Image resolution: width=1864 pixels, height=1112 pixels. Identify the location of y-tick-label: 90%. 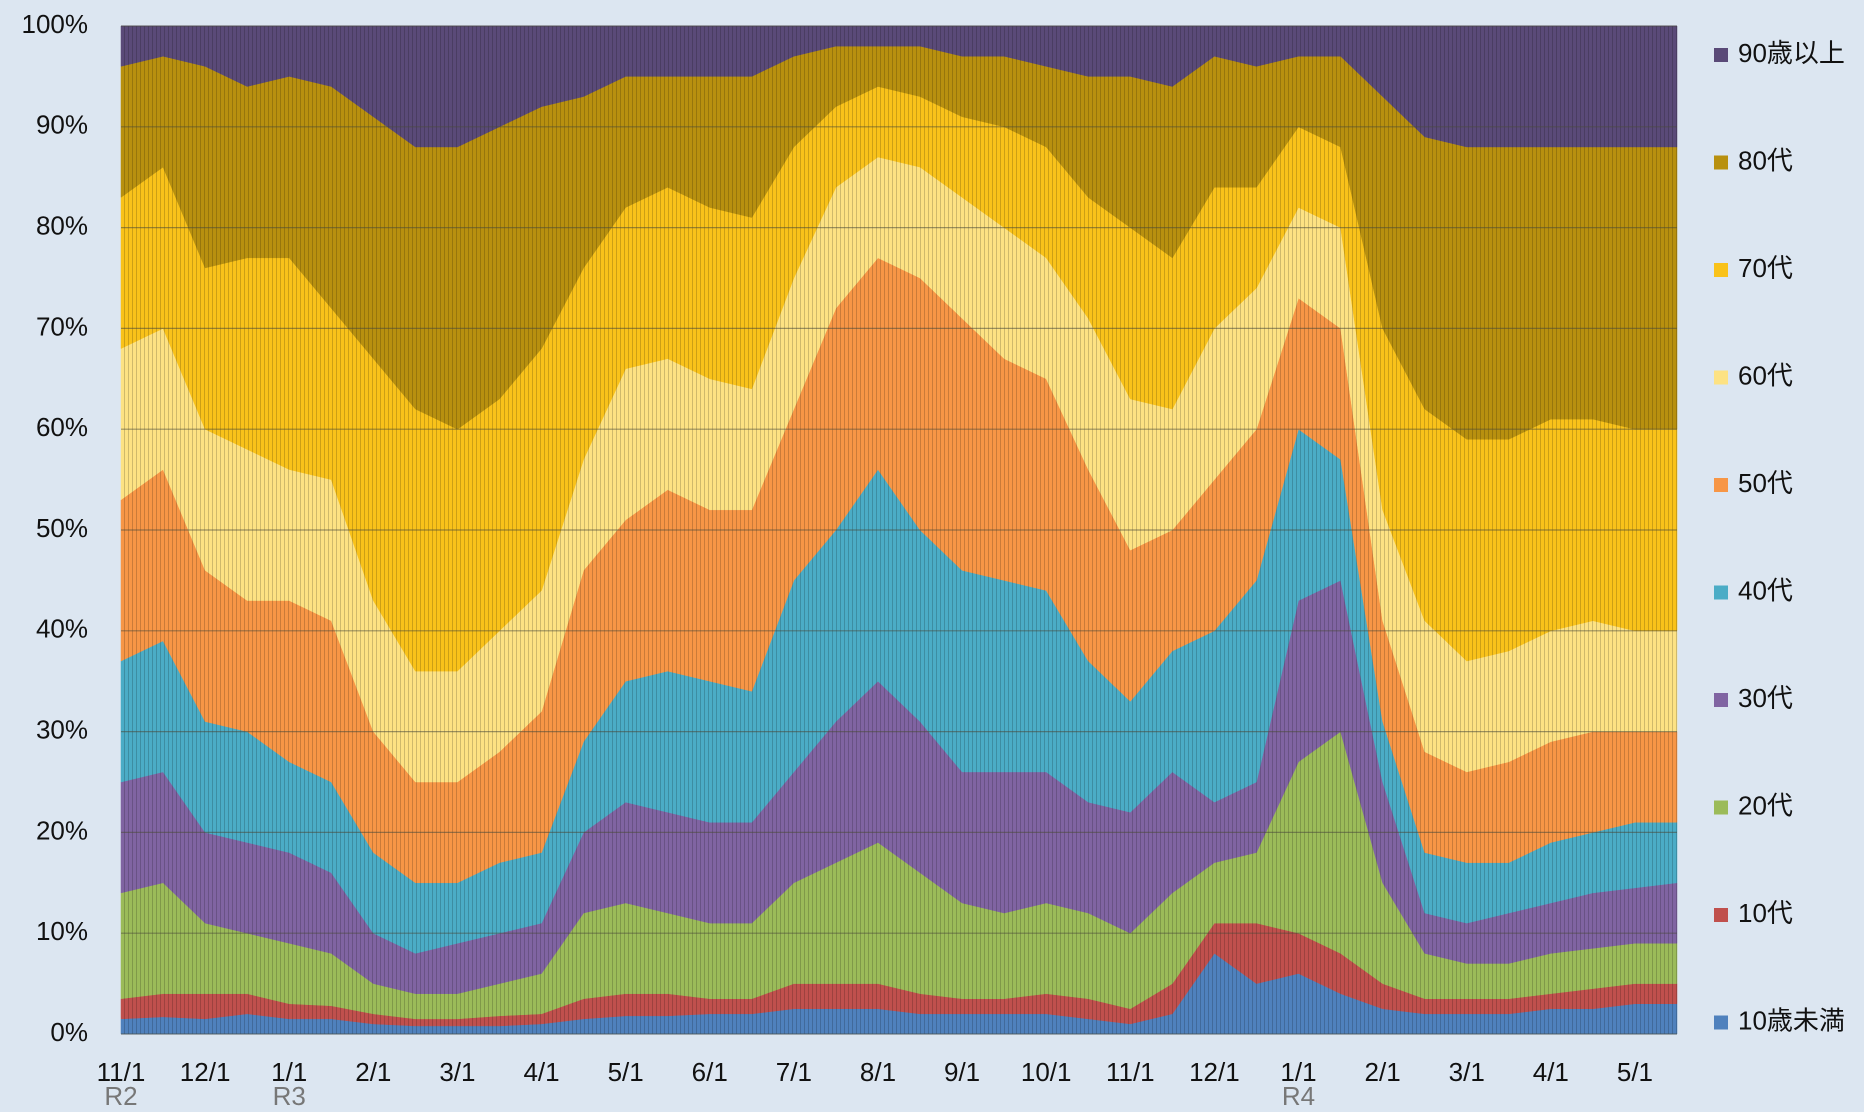
(62, 125).